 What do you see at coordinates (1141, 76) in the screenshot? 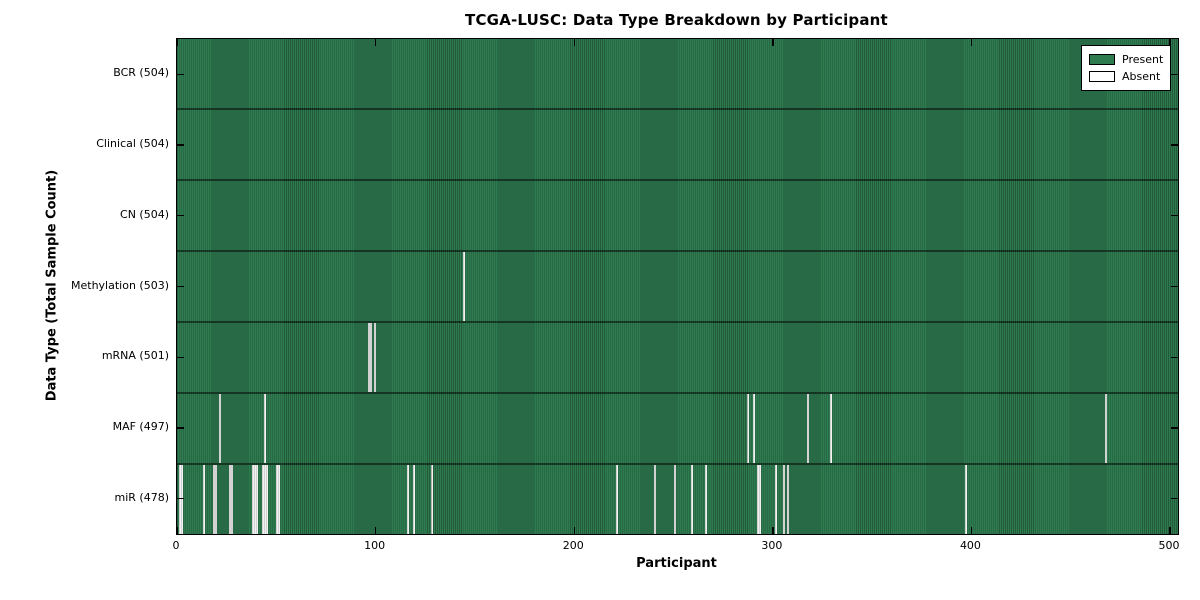
I see `legend-label: Absent` at bounding box center [1141, 76].